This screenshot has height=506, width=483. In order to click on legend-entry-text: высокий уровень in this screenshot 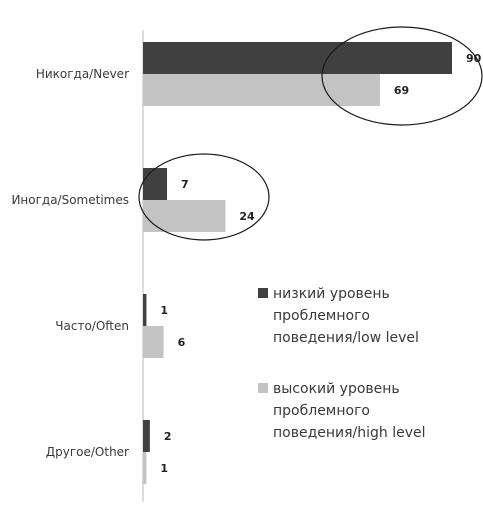, I will do `click(336, 389)`.